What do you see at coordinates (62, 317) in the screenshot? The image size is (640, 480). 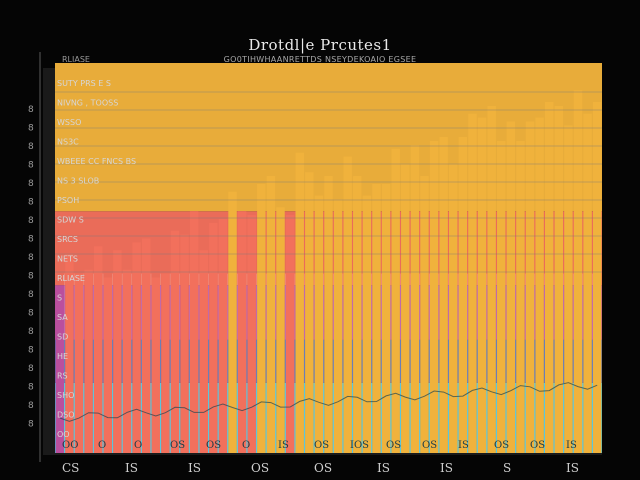 I see `row-label-12: SA` at bounding box center [62, 317].